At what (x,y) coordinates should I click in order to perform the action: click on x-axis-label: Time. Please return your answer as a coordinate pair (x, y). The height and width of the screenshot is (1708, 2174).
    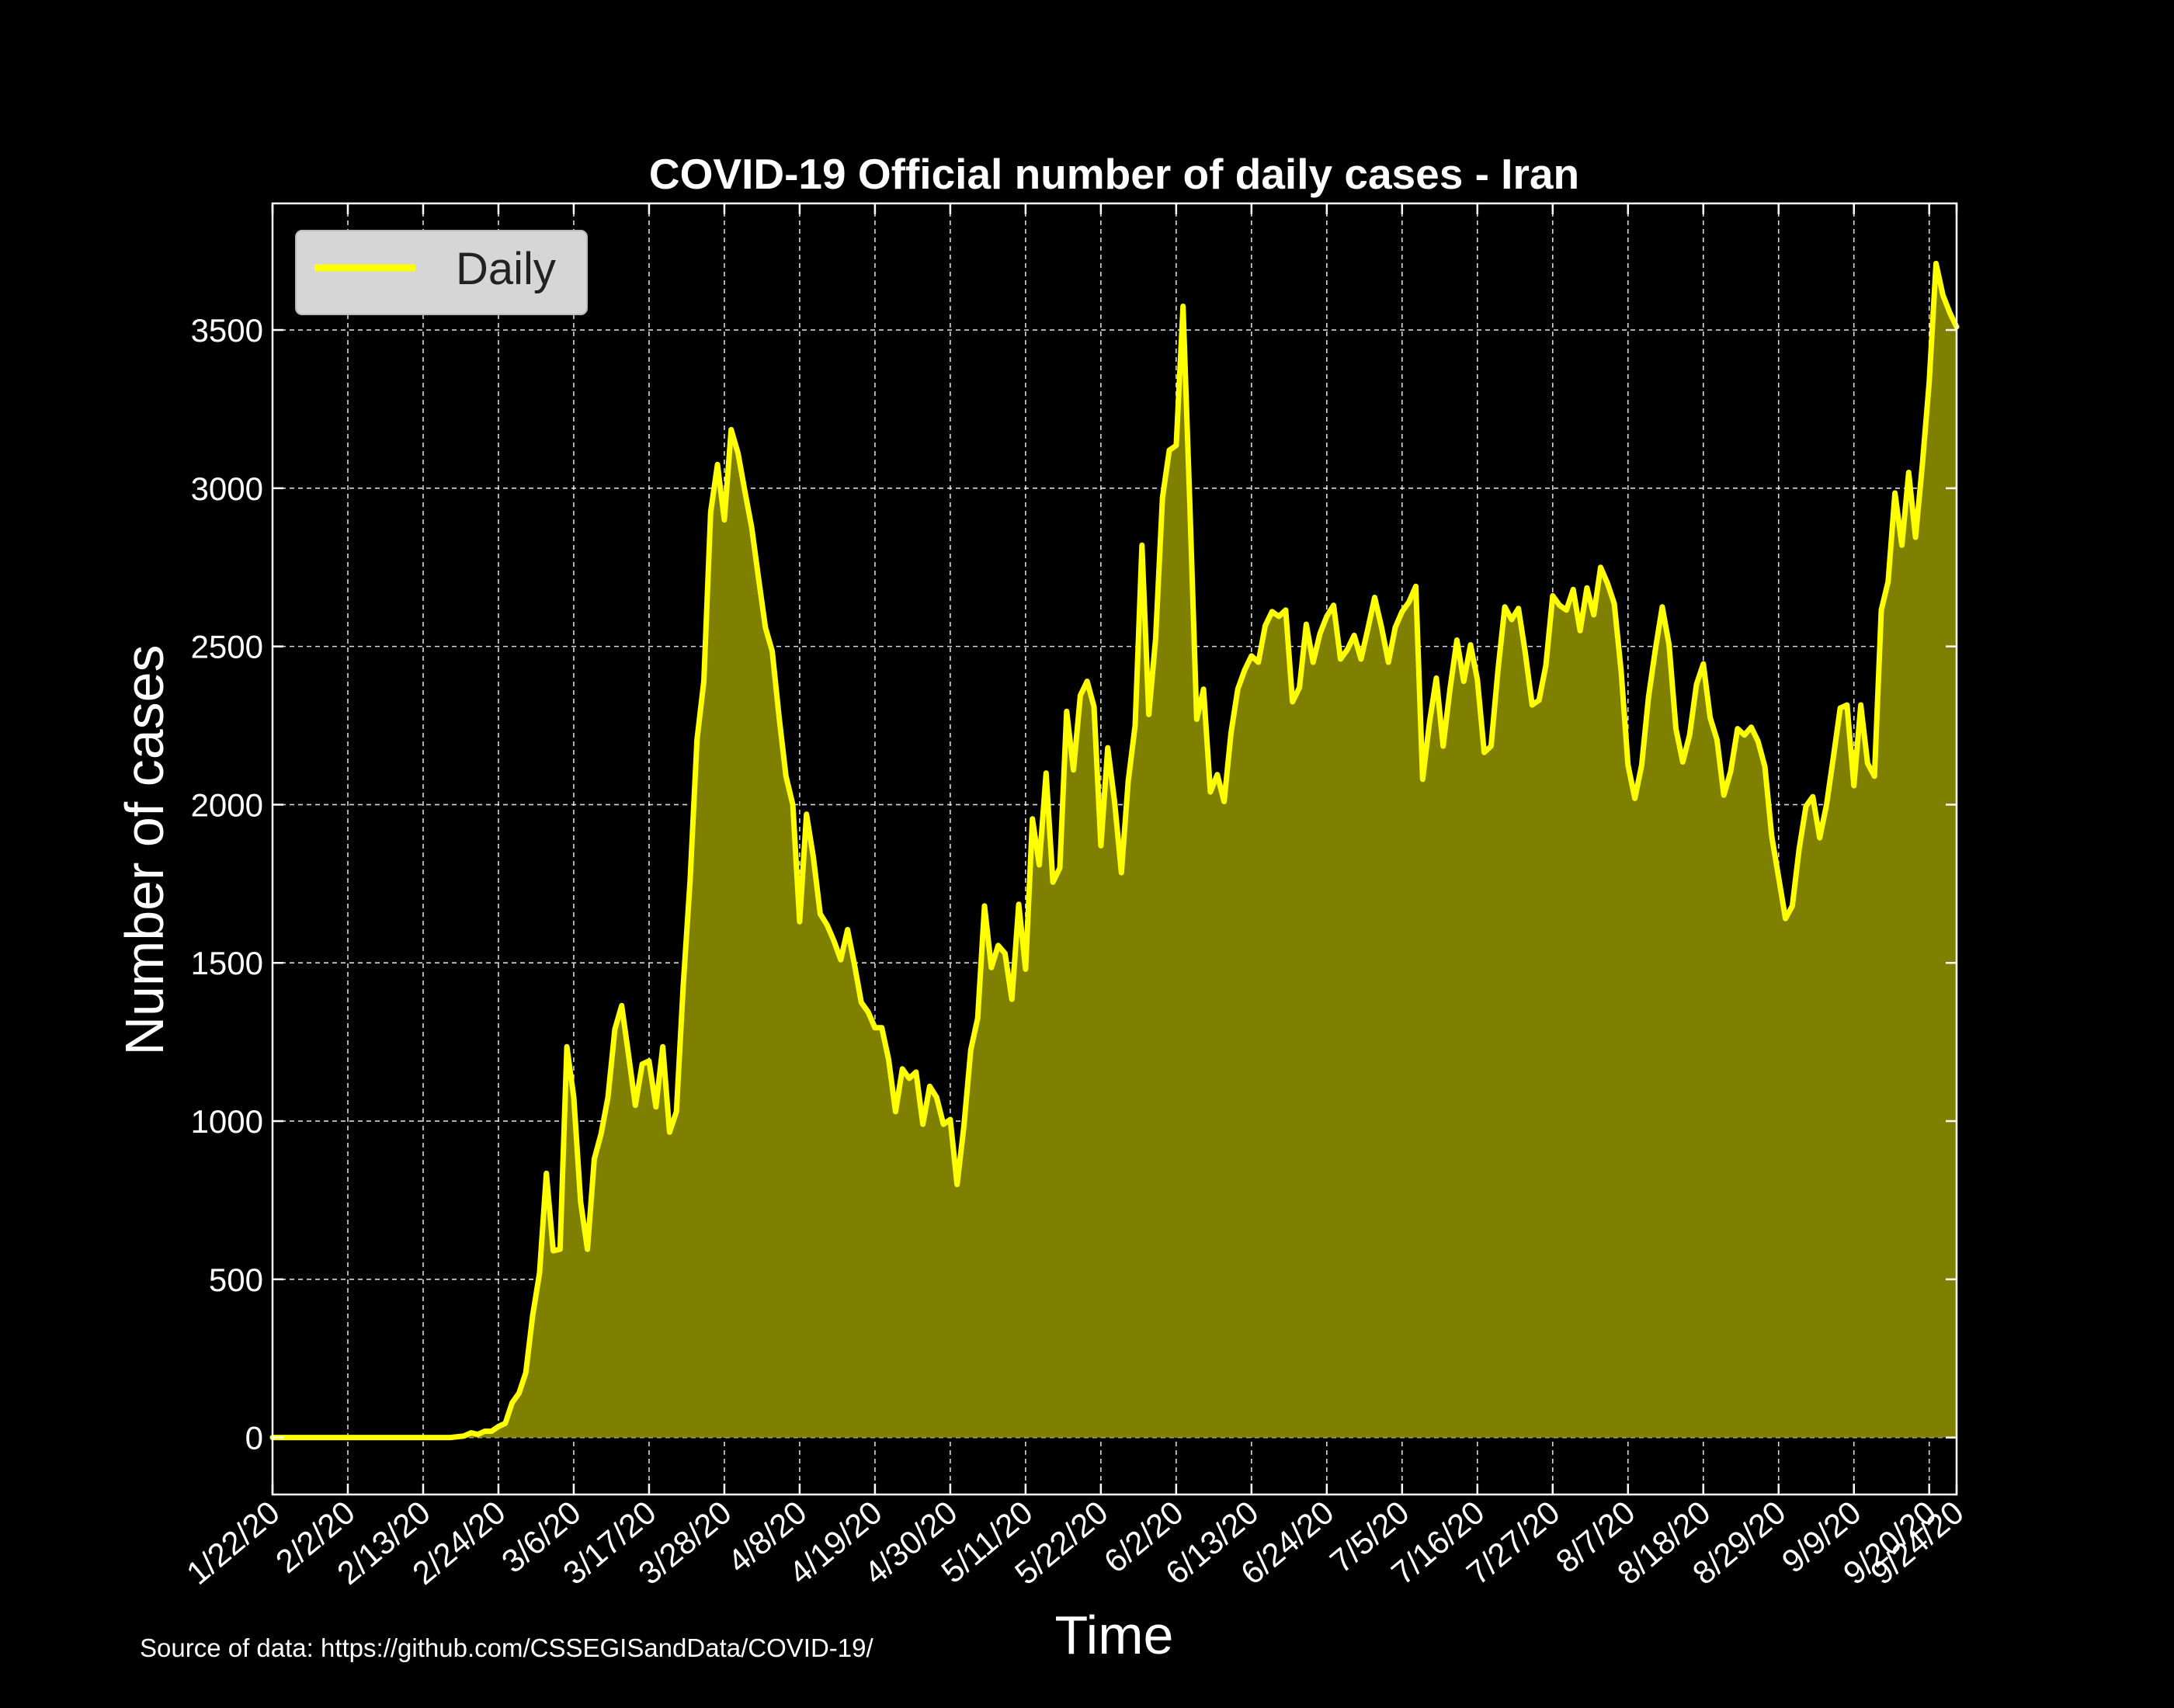
    Looking at the image, I should click on (1114, 1635).